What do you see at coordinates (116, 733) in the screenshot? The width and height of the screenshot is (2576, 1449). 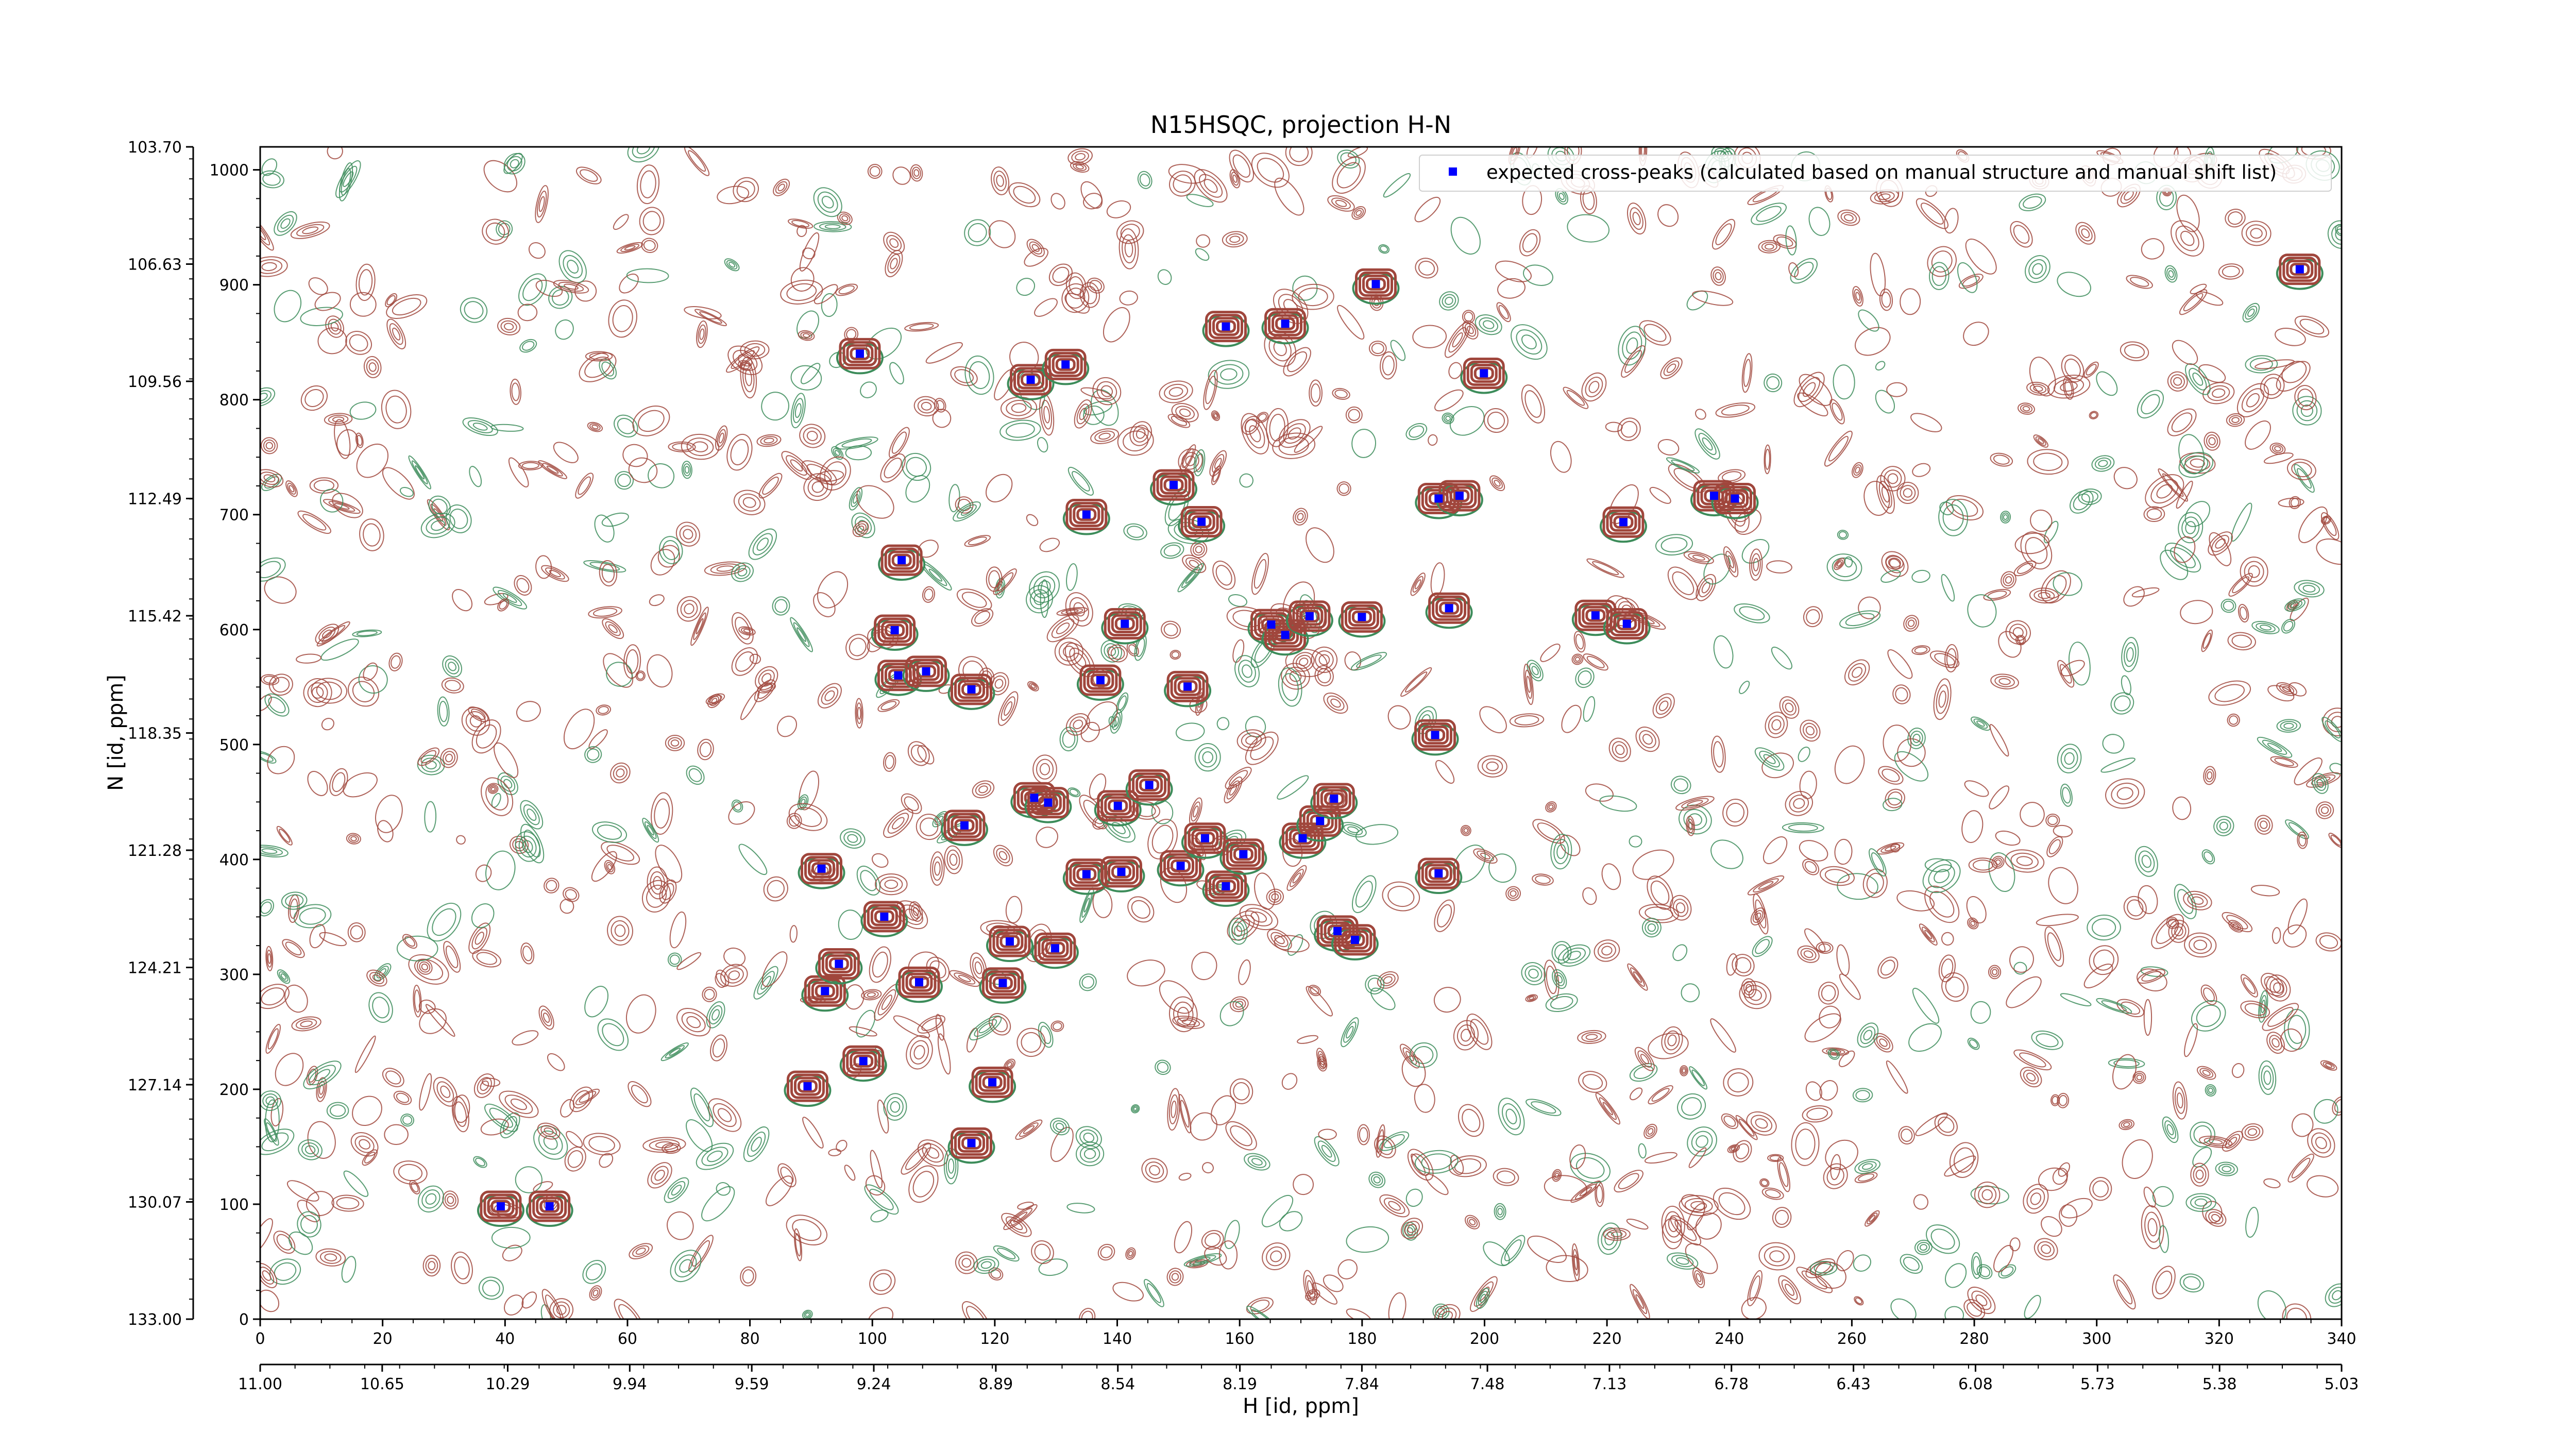 I see `y-axis-label: N [id, ppm]` at bounding box center [116, 733].